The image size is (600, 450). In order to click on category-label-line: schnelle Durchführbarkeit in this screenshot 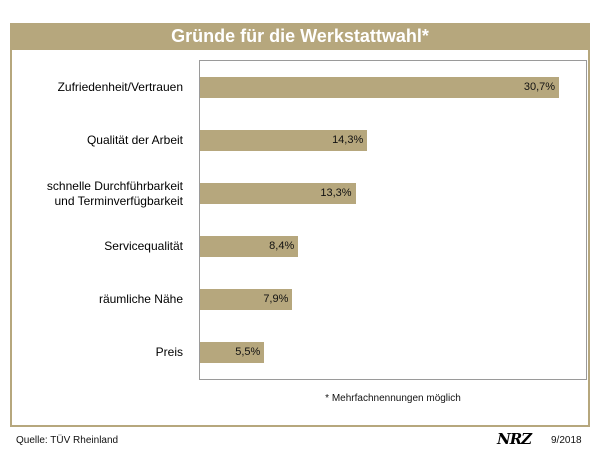, I will do `click(114, 185)`.